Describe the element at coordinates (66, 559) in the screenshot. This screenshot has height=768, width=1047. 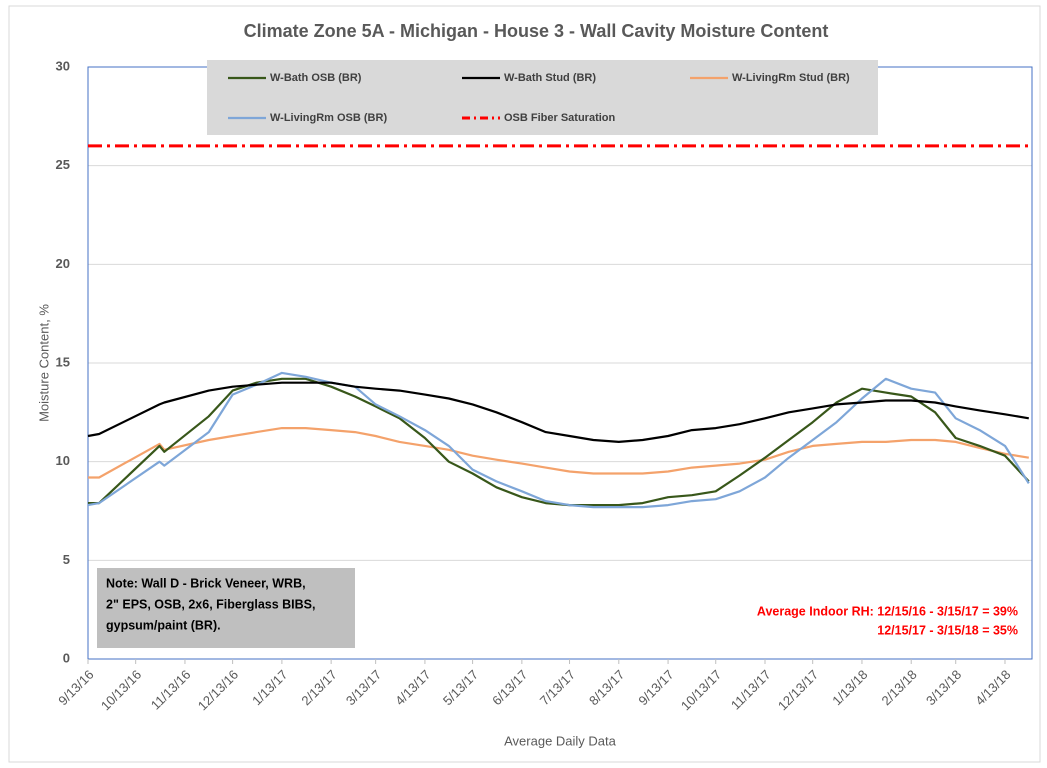
I see `y-tick-label: 5` at that location.